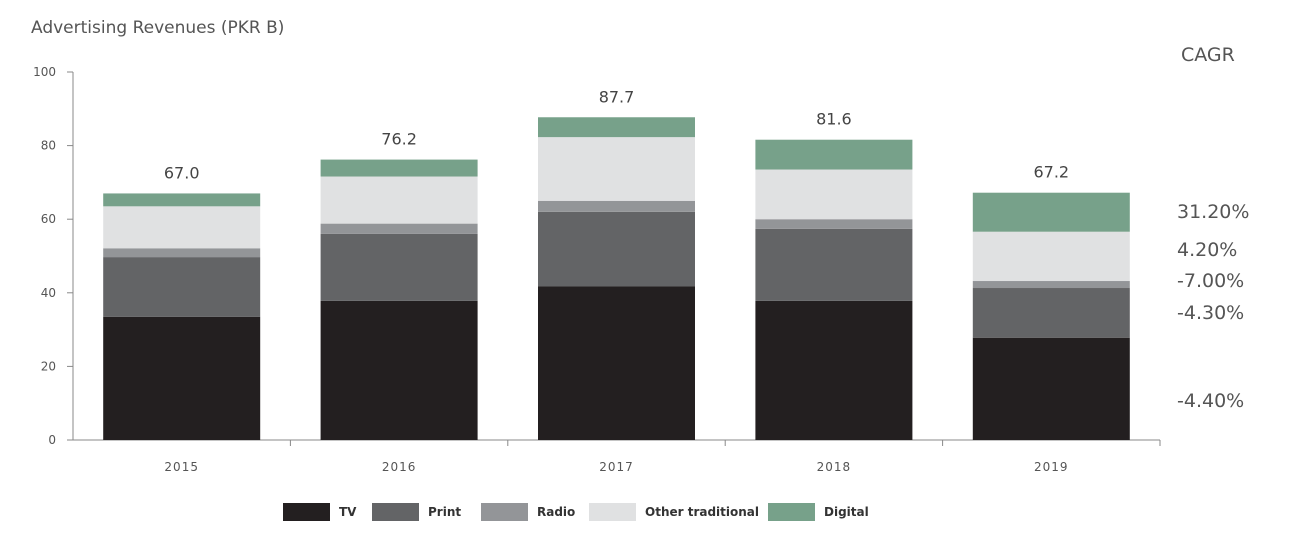 The height and width of the screenshot is (542, 1300). Describe the element at coordinates (445, 512) in the screenshot. I see `legend-label-print: Print` at that location.